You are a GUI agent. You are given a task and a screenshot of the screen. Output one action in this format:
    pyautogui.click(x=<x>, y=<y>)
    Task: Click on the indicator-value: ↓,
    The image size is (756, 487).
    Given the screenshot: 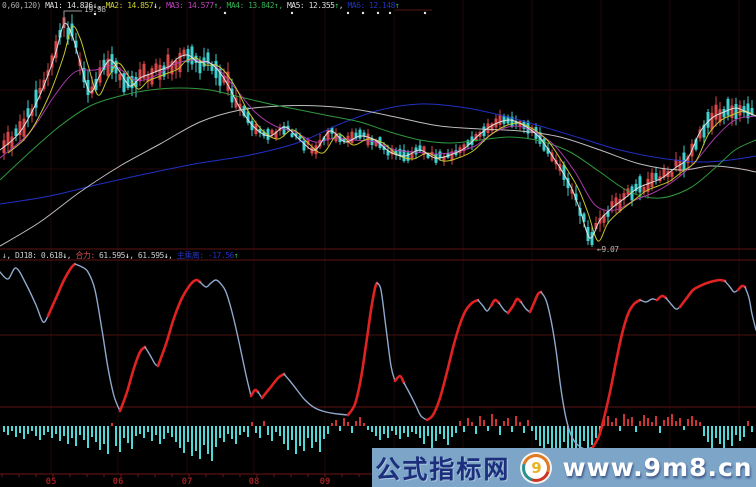 What is the action you would take?
    pyautogui.click(x=8, y=255)
    